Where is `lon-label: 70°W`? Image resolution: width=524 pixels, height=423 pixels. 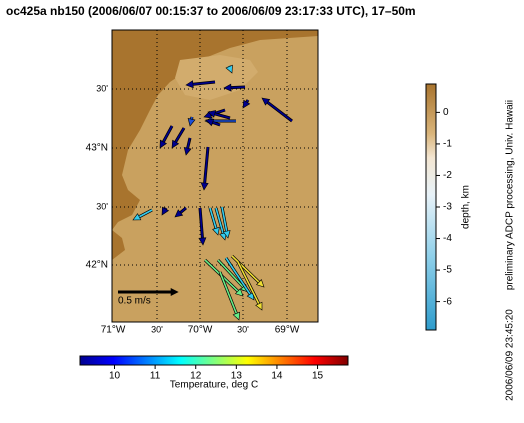 lon-label: 70°W is located at coordinates (200, 330).